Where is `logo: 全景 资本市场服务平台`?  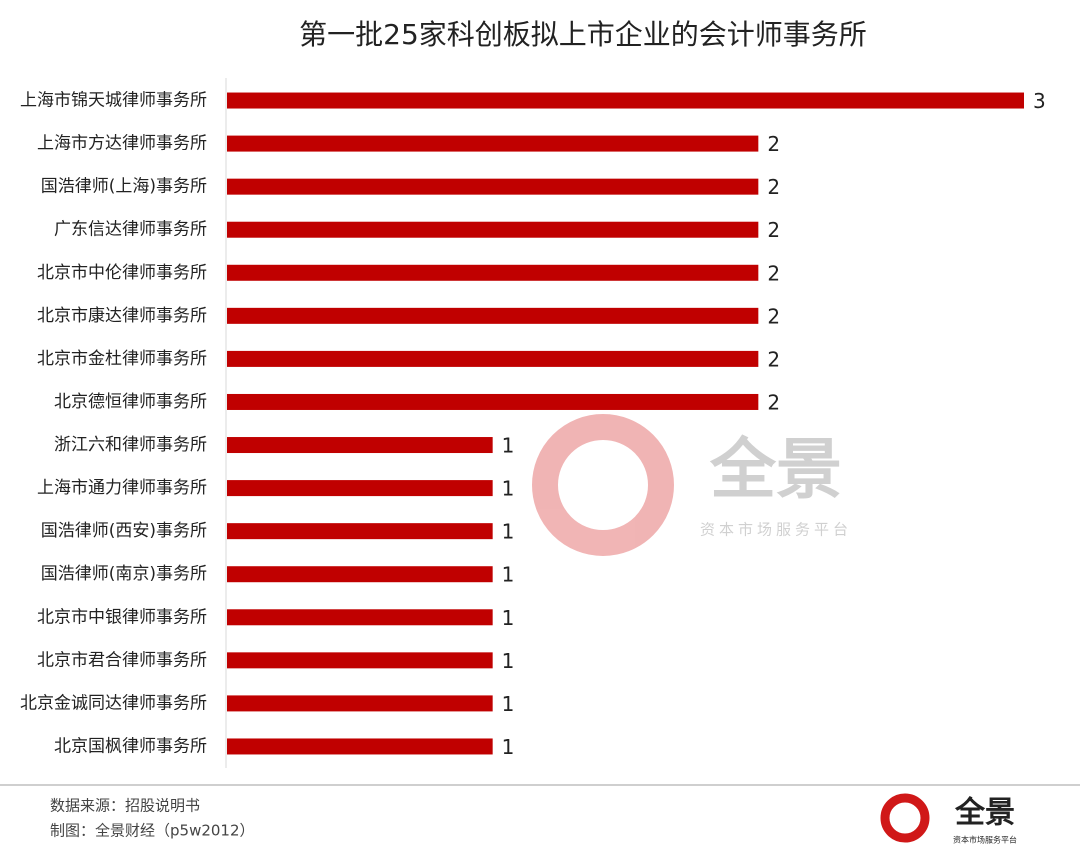 logo: 全景 资本市场服务平台 is located at coordinates (948, 819).